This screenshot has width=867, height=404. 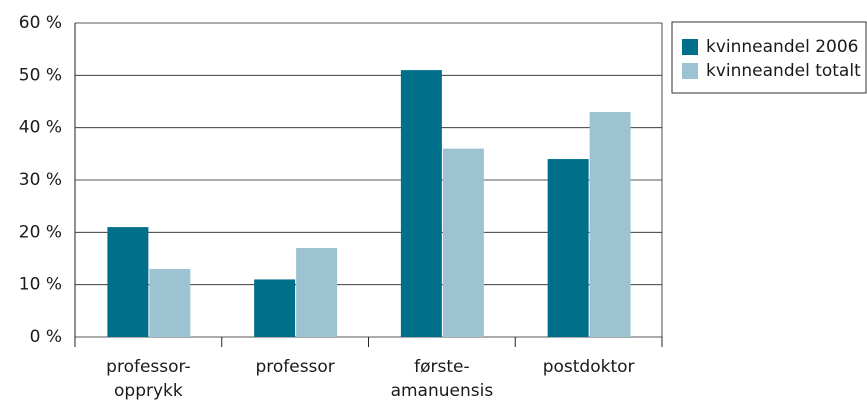 What do you see at coordinates (442, 391) in the screenshot?
I see `x-tick-label: amanuensis` at bounding box center [442, 391].